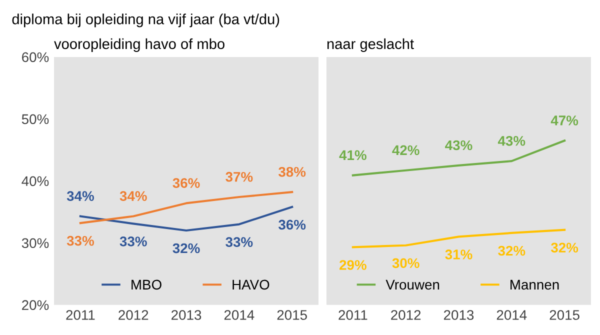 This screenshot has width=600, height=335. I want to click on data-label: 30%, so click(406, 263).